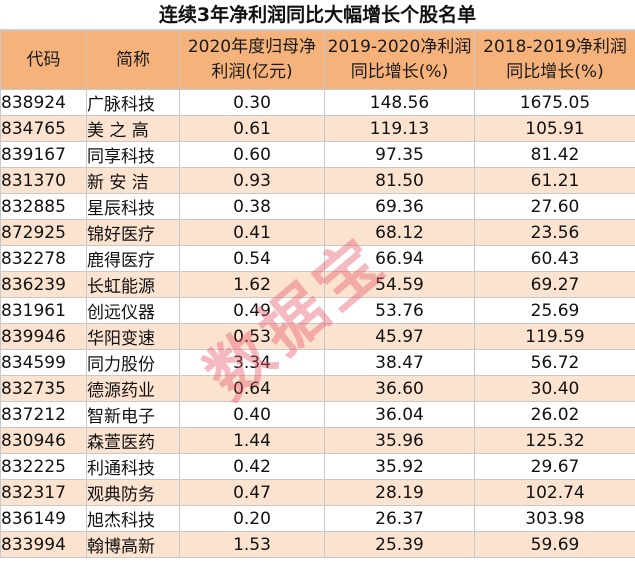  What do you see at coordinates (554, 492) in the screenshot?
I see `cell-growth-2019: 102.74` at bounding box center [554, 492].